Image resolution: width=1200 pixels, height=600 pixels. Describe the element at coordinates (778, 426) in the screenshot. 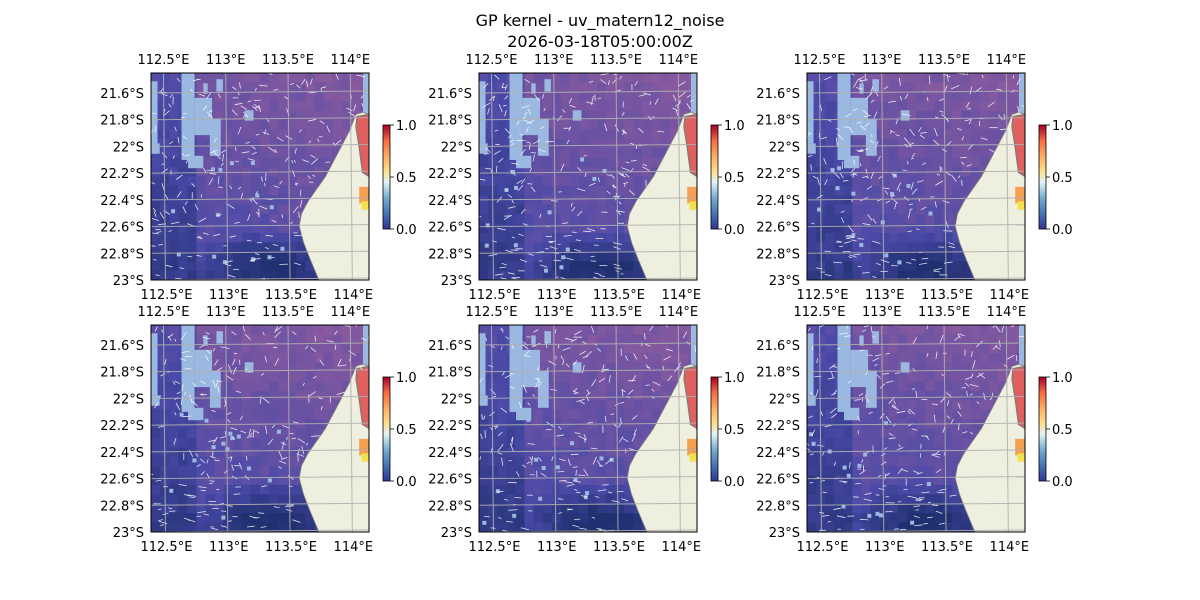

I see `y-tick-label: 22.2°S` at that location.